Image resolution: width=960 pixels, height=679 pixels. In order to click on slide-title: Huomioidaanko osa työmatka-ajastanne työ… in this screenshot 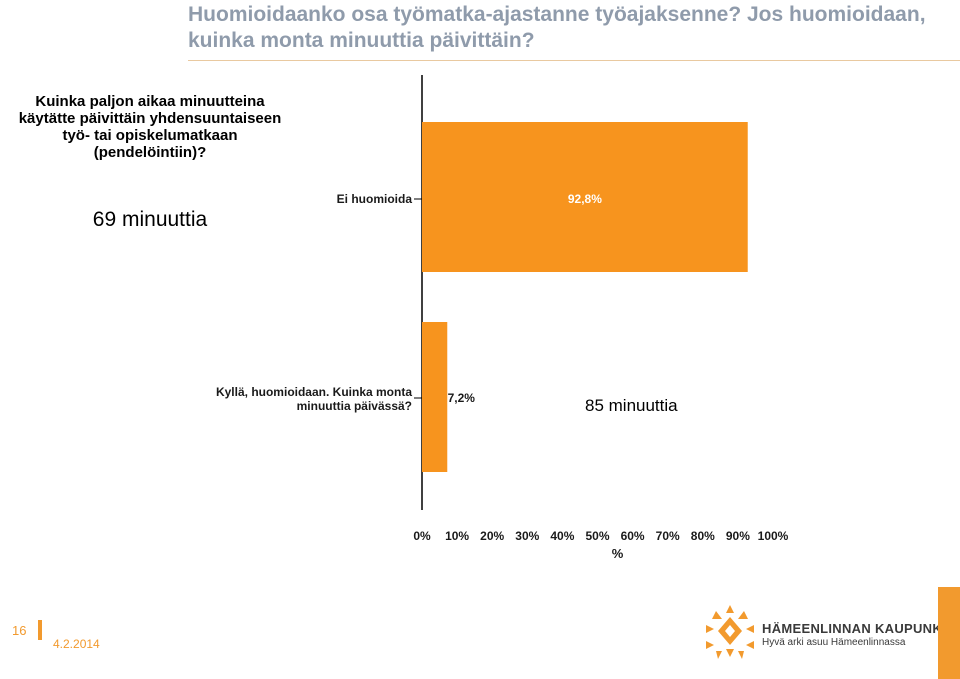, I will do `click(557, 27)`.